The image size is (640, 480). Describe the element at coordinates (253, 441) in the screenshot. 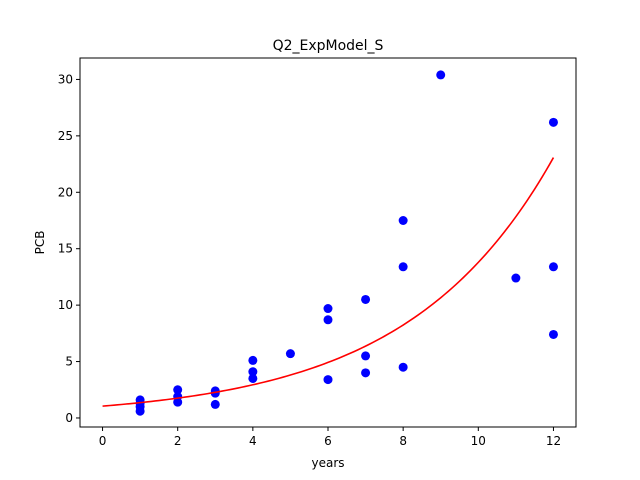

I see `x-tick-label: 4` at that location.